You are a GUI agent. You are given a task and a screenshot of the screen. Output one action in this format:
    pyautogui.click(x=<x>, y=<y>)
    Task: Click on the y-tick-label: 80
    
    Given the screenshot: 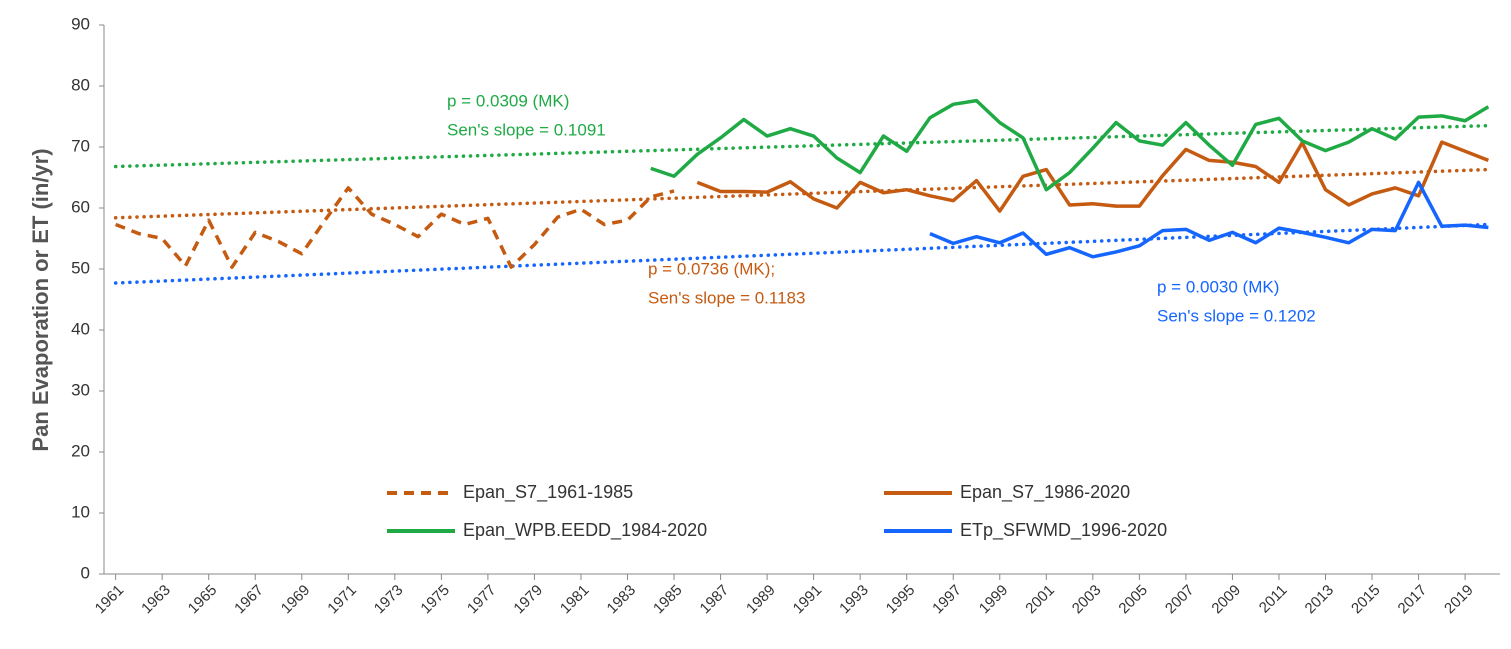 What is the action you would take?
    pyautogui.click(x=80, y=84)
    